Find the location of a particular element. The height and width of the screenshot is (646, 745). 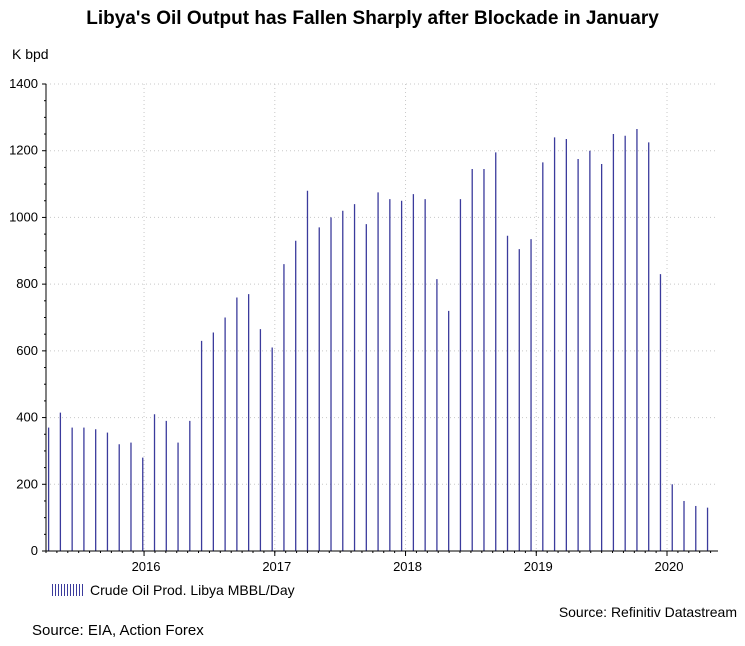

y-tick-label: 400 is located at coordinates (27, 417).